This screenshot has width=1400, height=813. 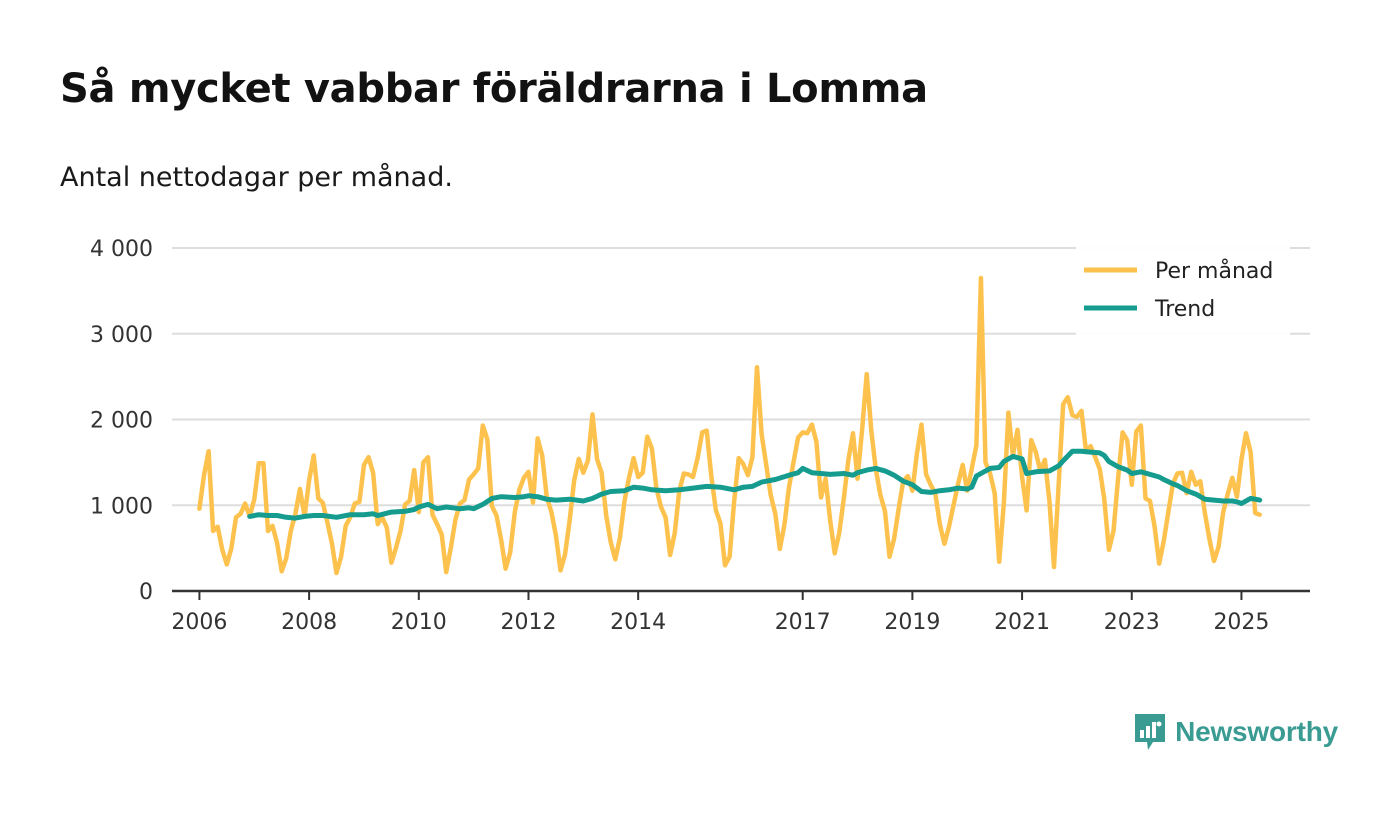 I want to click on legend-background, so click(x=1183, y=291).